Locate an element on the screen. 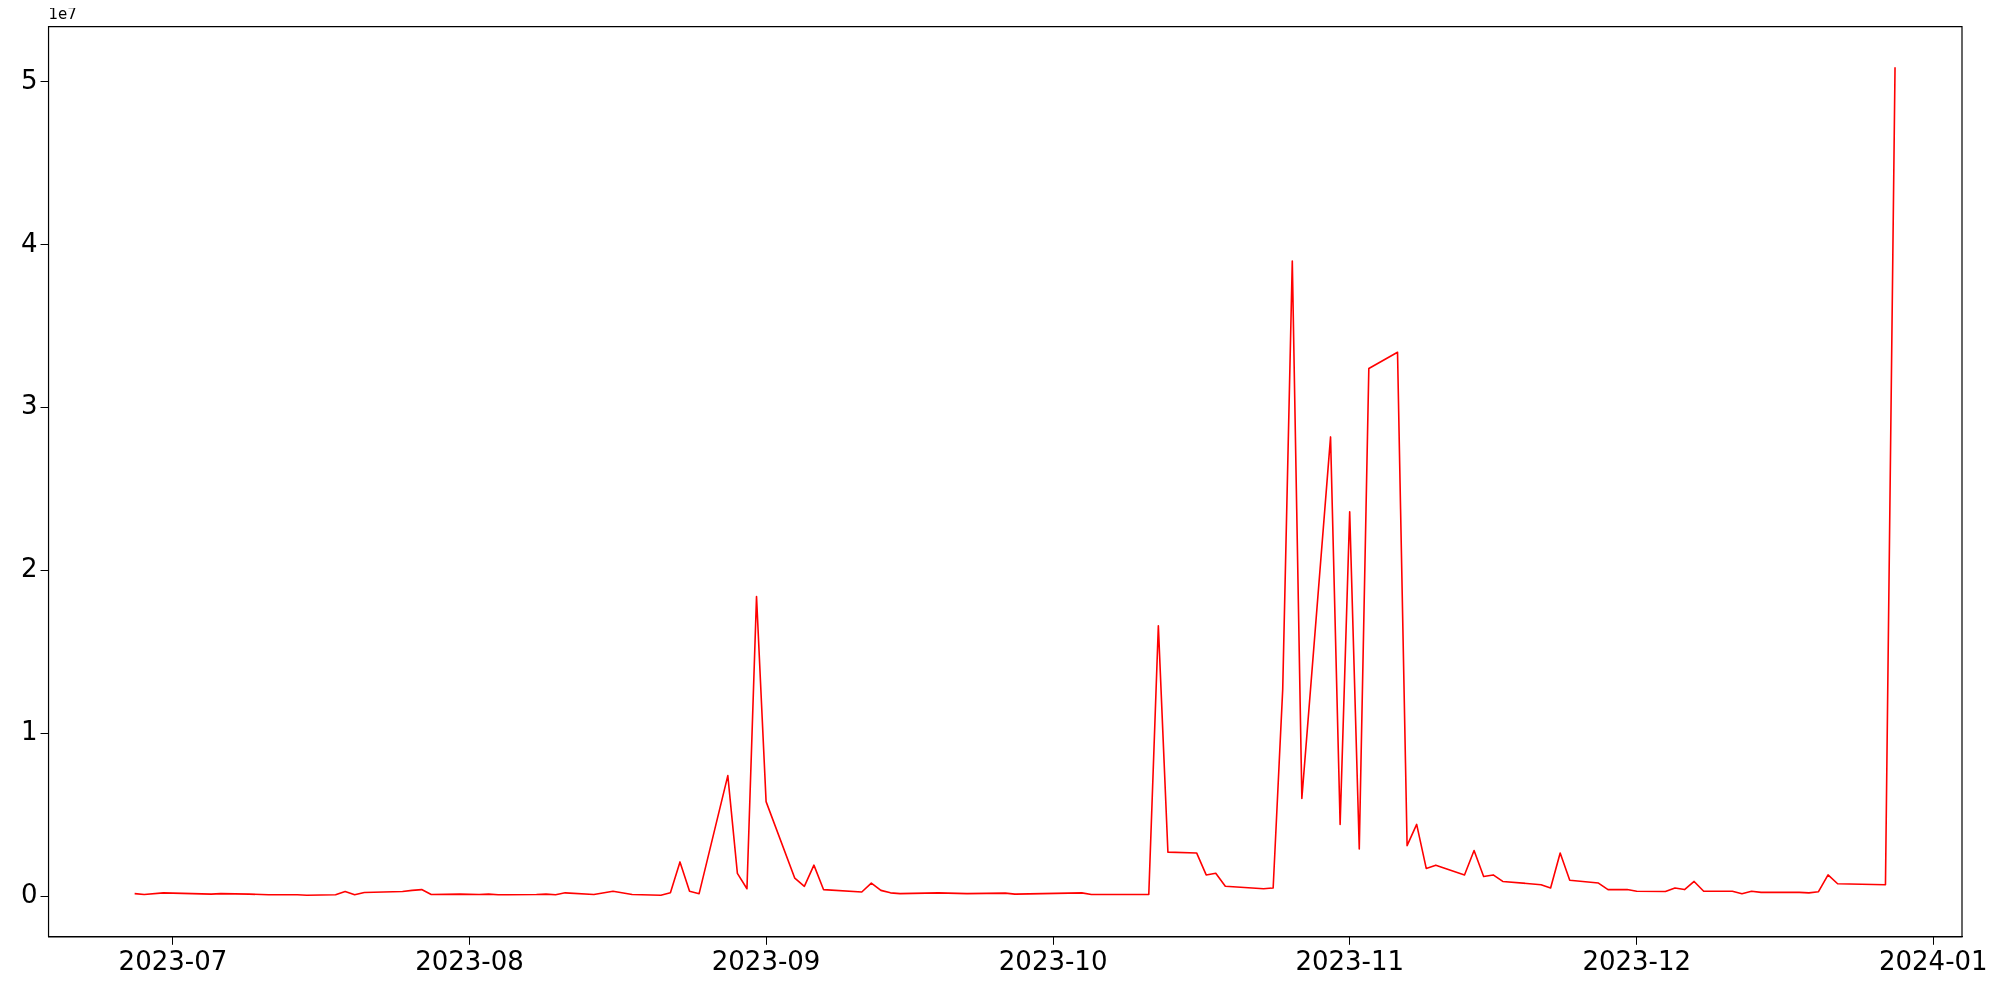 The width and height of the screenshot is (2000, 1000). x-tick-label: 2023-10 is located at coordinates (1053, 961).